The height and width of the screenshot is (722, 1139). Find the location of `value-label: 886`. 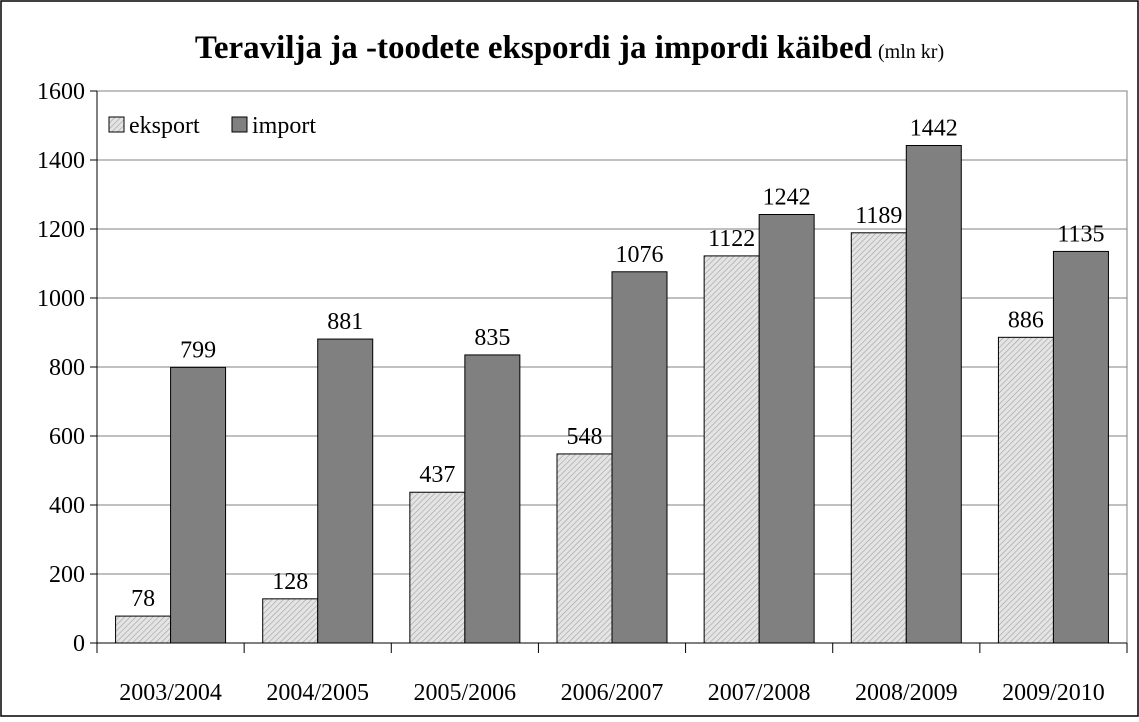

value-label: 886 is located at coordinates (1026, 320).